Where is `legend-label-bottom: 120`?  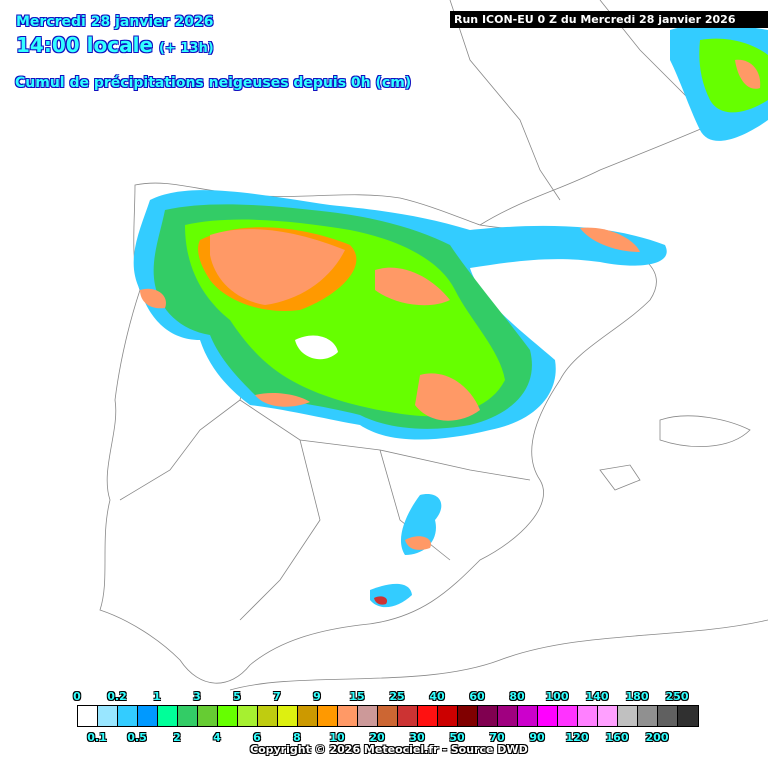 legend-label-bottom: 120 is located at coordinates (577, 737).